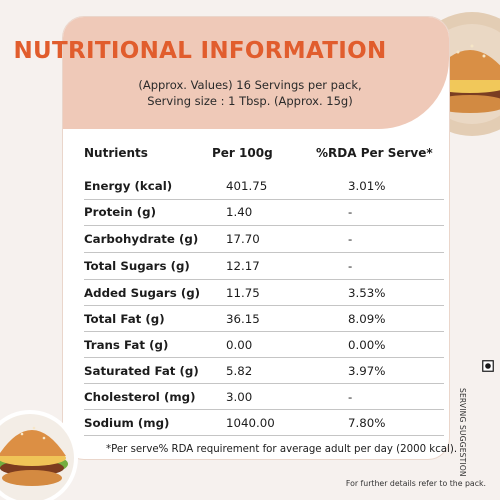 This screenshot has width=500, height=500. Describe the element at coordinates (142, 293) in the screenshot. I see `nutrient-name: Added Sugars (g)` at that location.